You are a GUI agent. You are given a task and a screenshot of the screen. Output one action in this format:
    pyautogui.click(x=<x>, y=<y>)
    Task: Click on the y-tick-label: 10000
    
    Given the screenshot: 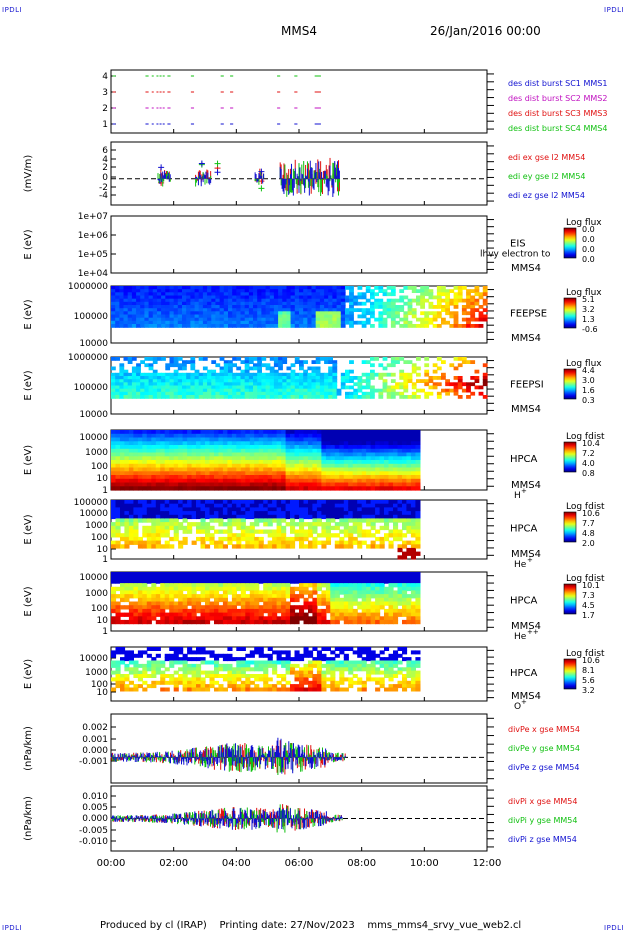 What is the action you would take?
    pyautogui.click(x=93, y=415)
    